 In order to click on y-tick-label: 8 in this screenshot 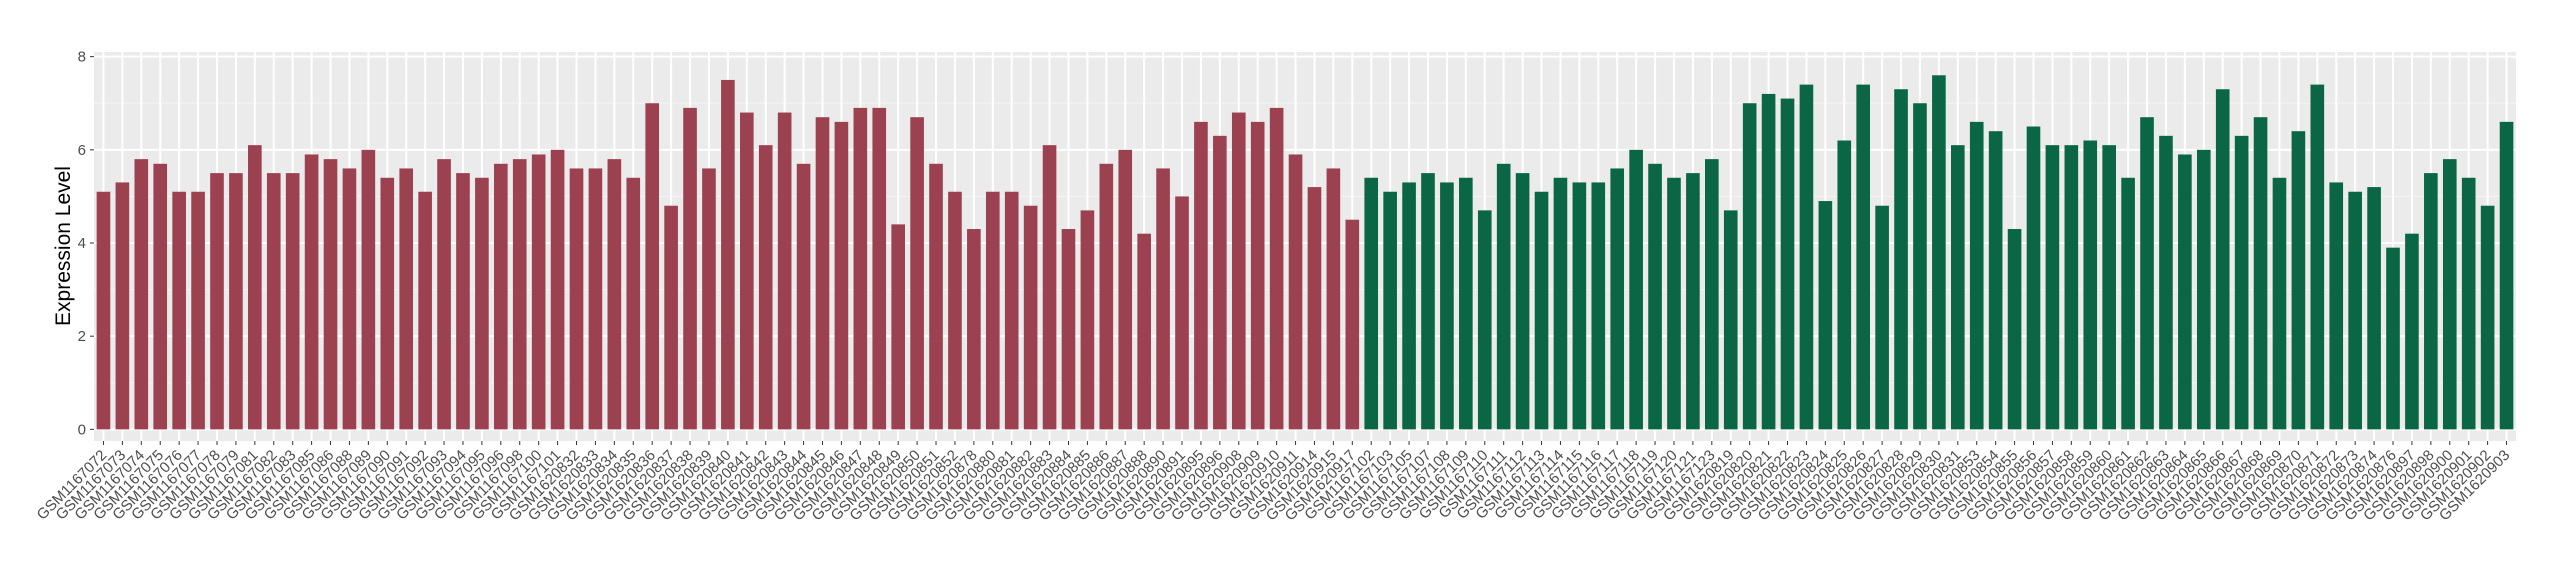, I will do `click(82, 57)`.